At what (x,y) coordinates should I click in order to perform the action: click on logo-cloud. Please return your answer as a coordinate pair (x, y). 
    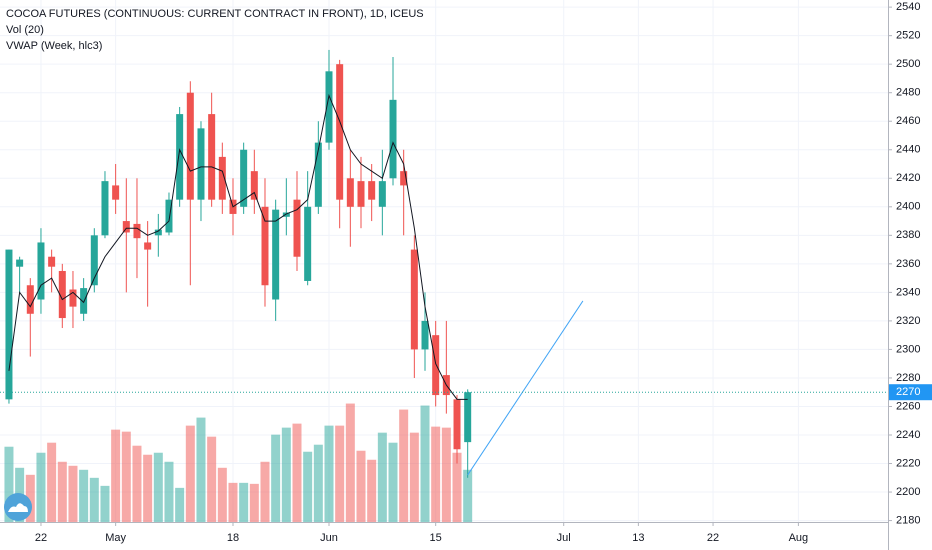
    Looking at the image, I should click on (18, 507).